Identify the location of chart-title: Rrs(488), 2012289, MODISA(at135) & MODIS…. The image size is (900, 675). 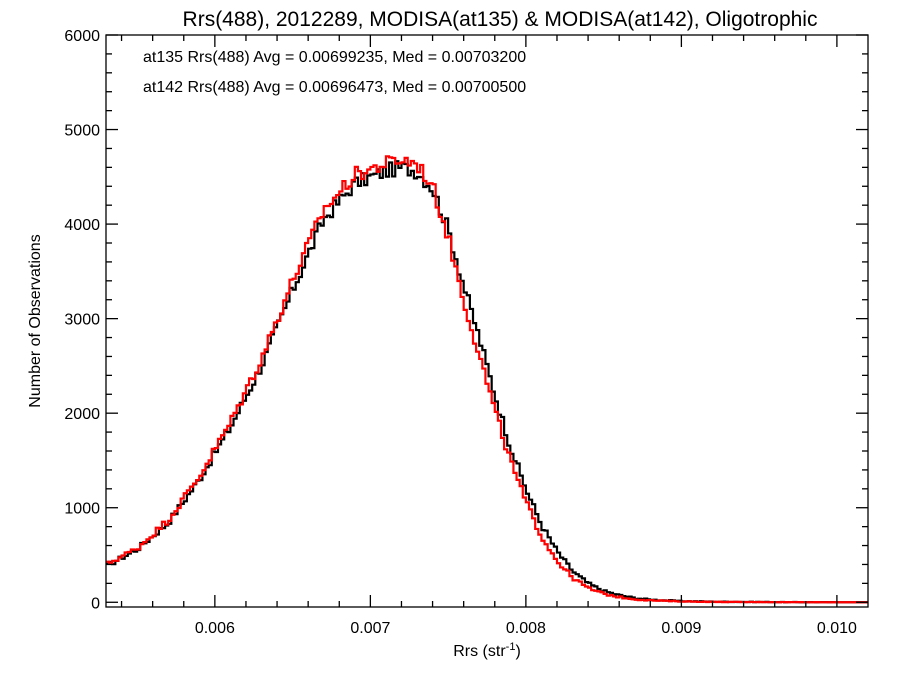
(500, 19).